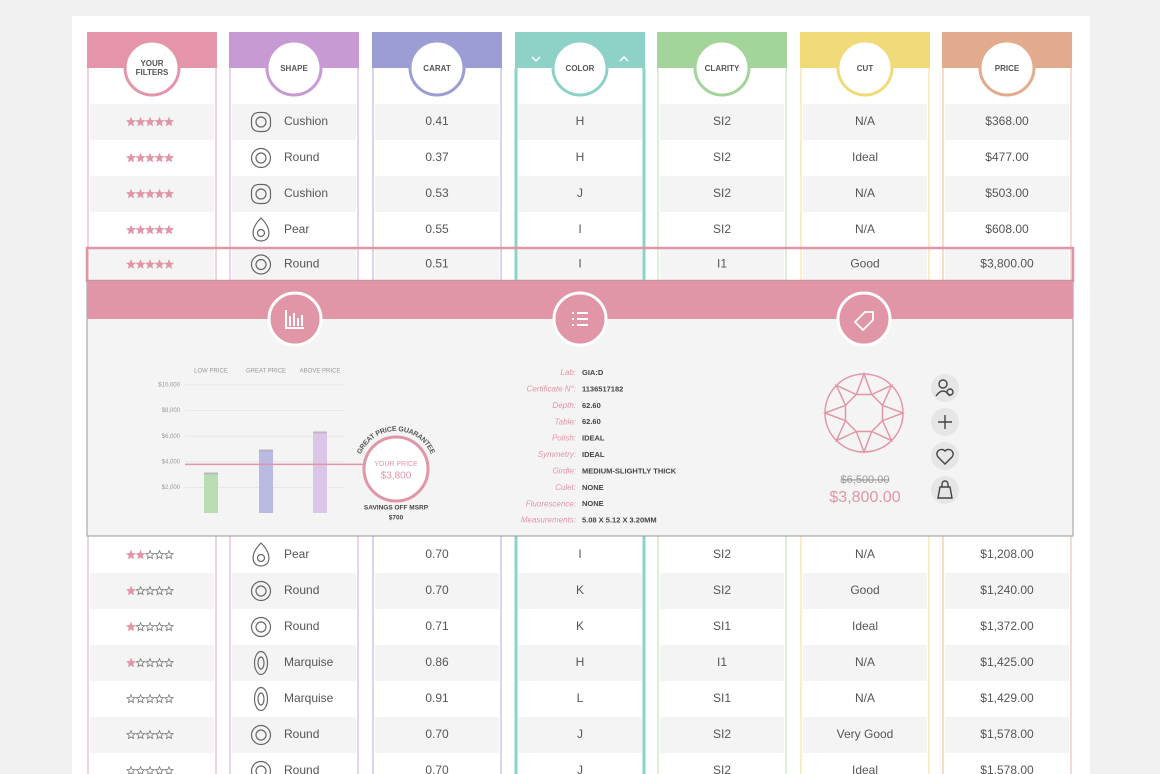  What do you see at coordinates (580, 68) in the screenshot?
I see `column-header: COLOR` at bounding box center [580, 68].